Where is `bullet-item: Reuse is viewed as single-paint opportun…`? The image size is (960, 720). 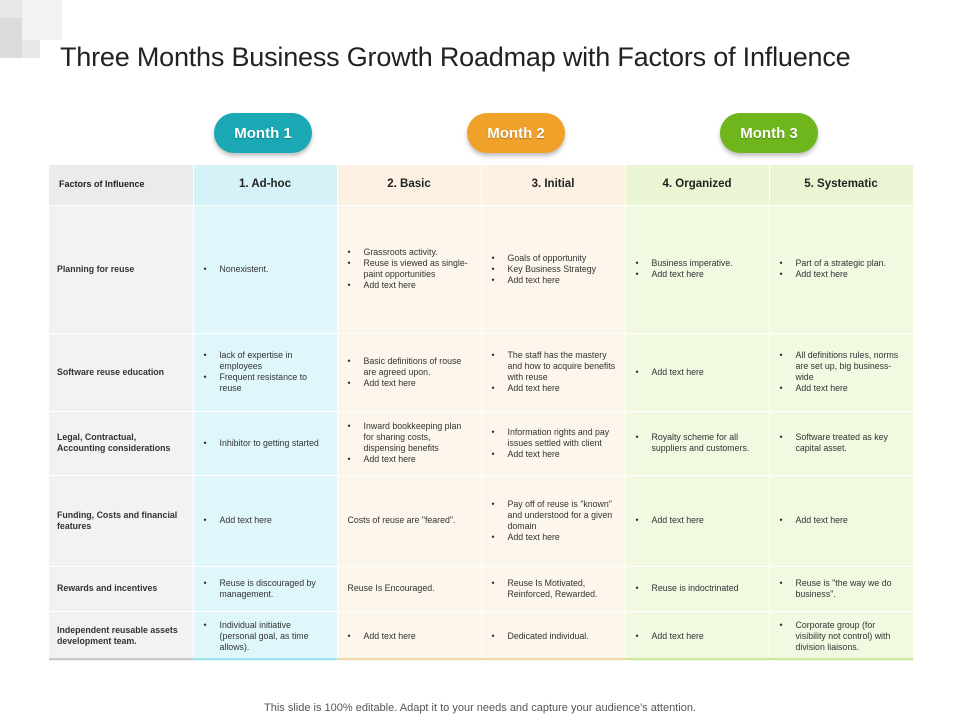
bullet-item: Reuse is viewed as single-paint opportun… is located at coordinates (409, 269).